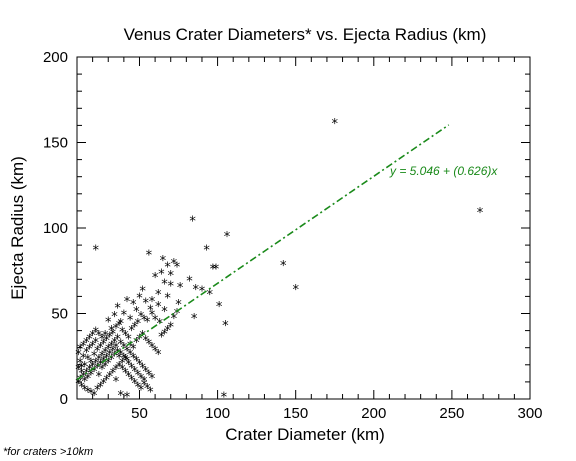 The width and height of the screenshot is (576, 461). What do you see at coordinates (217, 413) in the screenshot?
I see `x-tick-label: 100` at bounding box center [217, 413].